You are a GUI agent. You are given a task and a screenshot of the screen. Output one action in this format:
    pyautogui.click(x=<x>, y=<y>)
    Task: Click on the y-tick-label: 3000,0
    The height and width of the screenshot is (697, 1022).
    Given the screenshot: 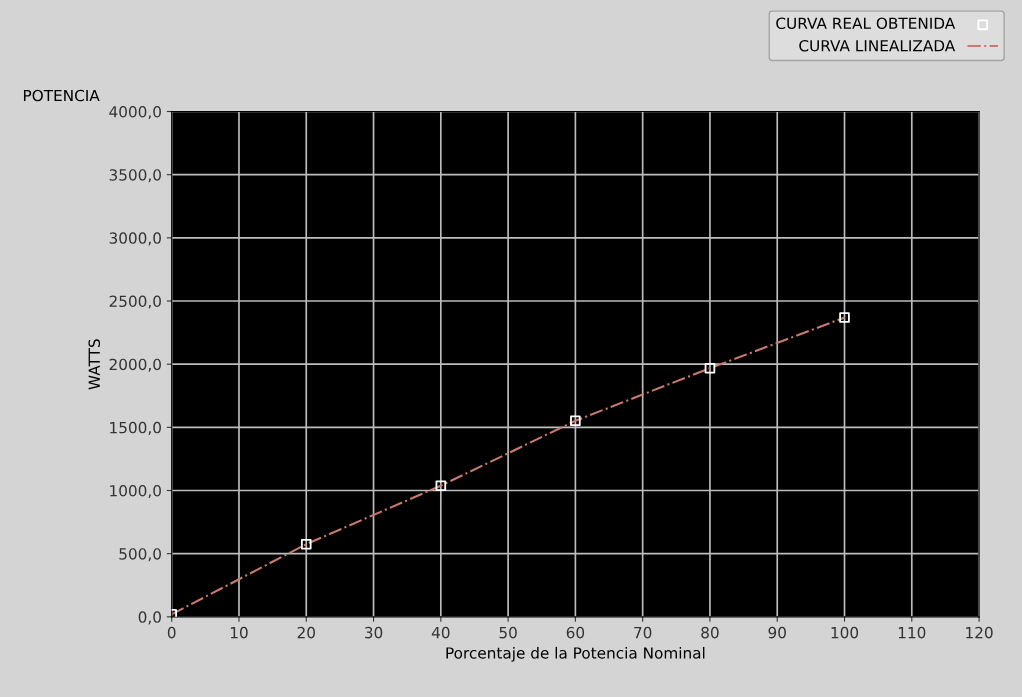 What is the action you would take?
    pyautogui.click(x=135, y=239)
    